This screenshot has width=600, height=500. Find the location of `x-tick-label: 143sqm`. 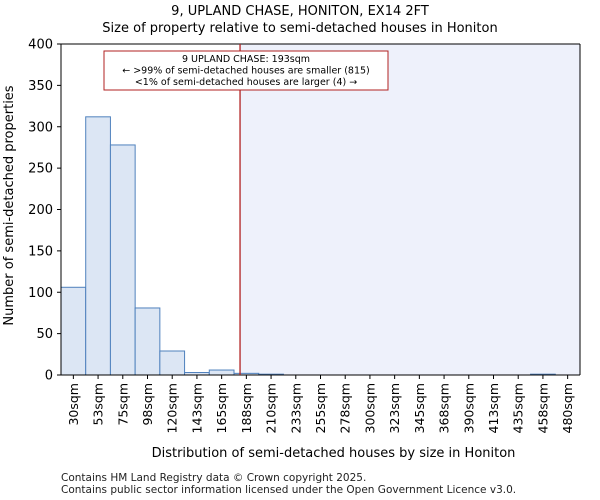

x-tick-label: 143sqm is located at coordinates (196, 408).